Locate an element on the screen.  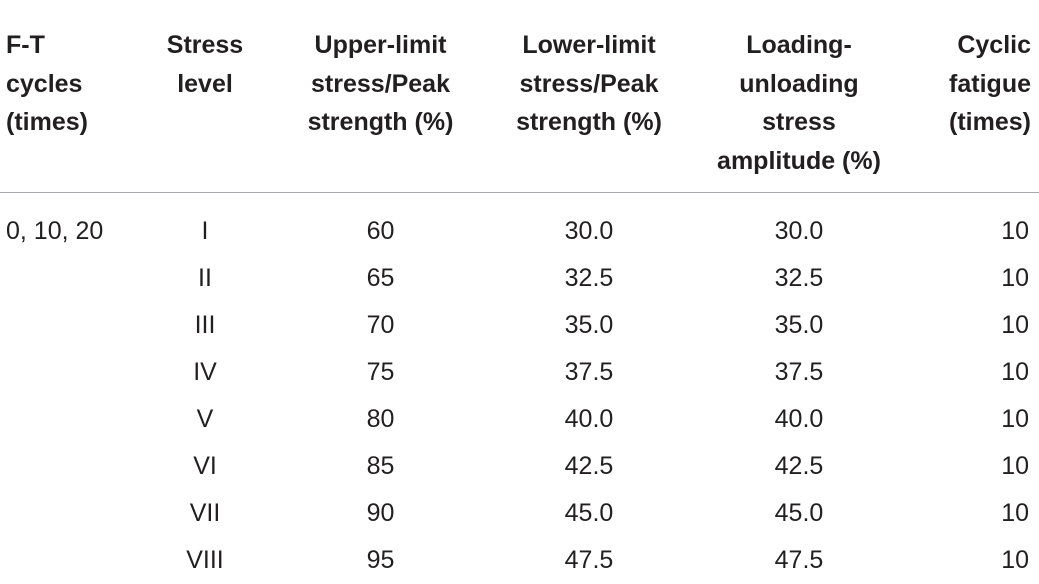
cell-upper-limit: 75 is located at coordinates (380, 372).